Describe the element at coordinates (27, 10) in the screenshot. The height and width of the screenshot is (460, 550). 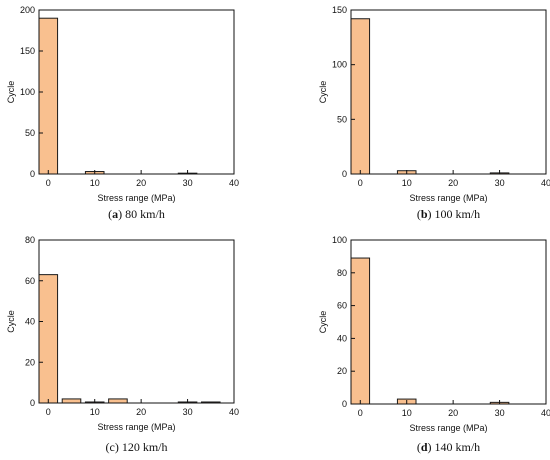
I see `y-tick-label: 200` at that location.